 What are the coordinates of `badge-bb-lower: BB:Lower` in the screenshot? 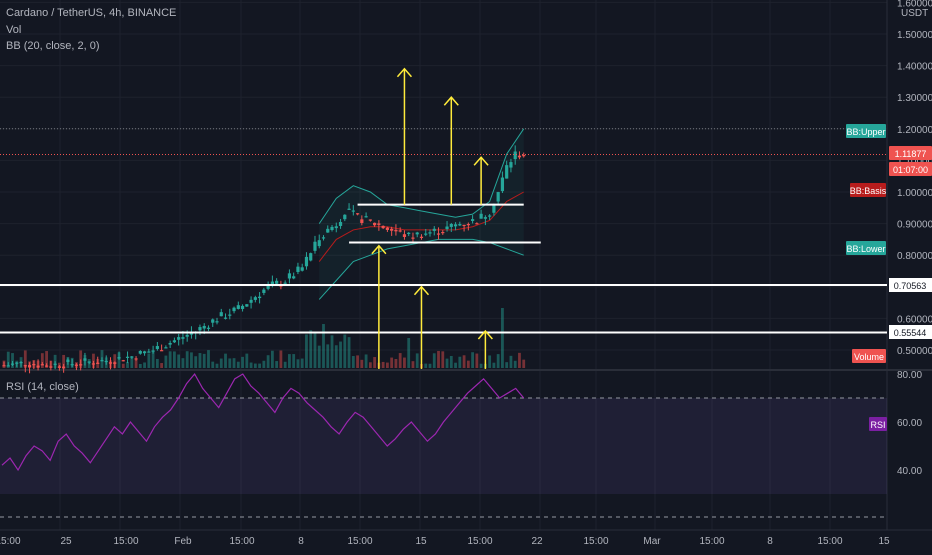 It's located at (865, 249).